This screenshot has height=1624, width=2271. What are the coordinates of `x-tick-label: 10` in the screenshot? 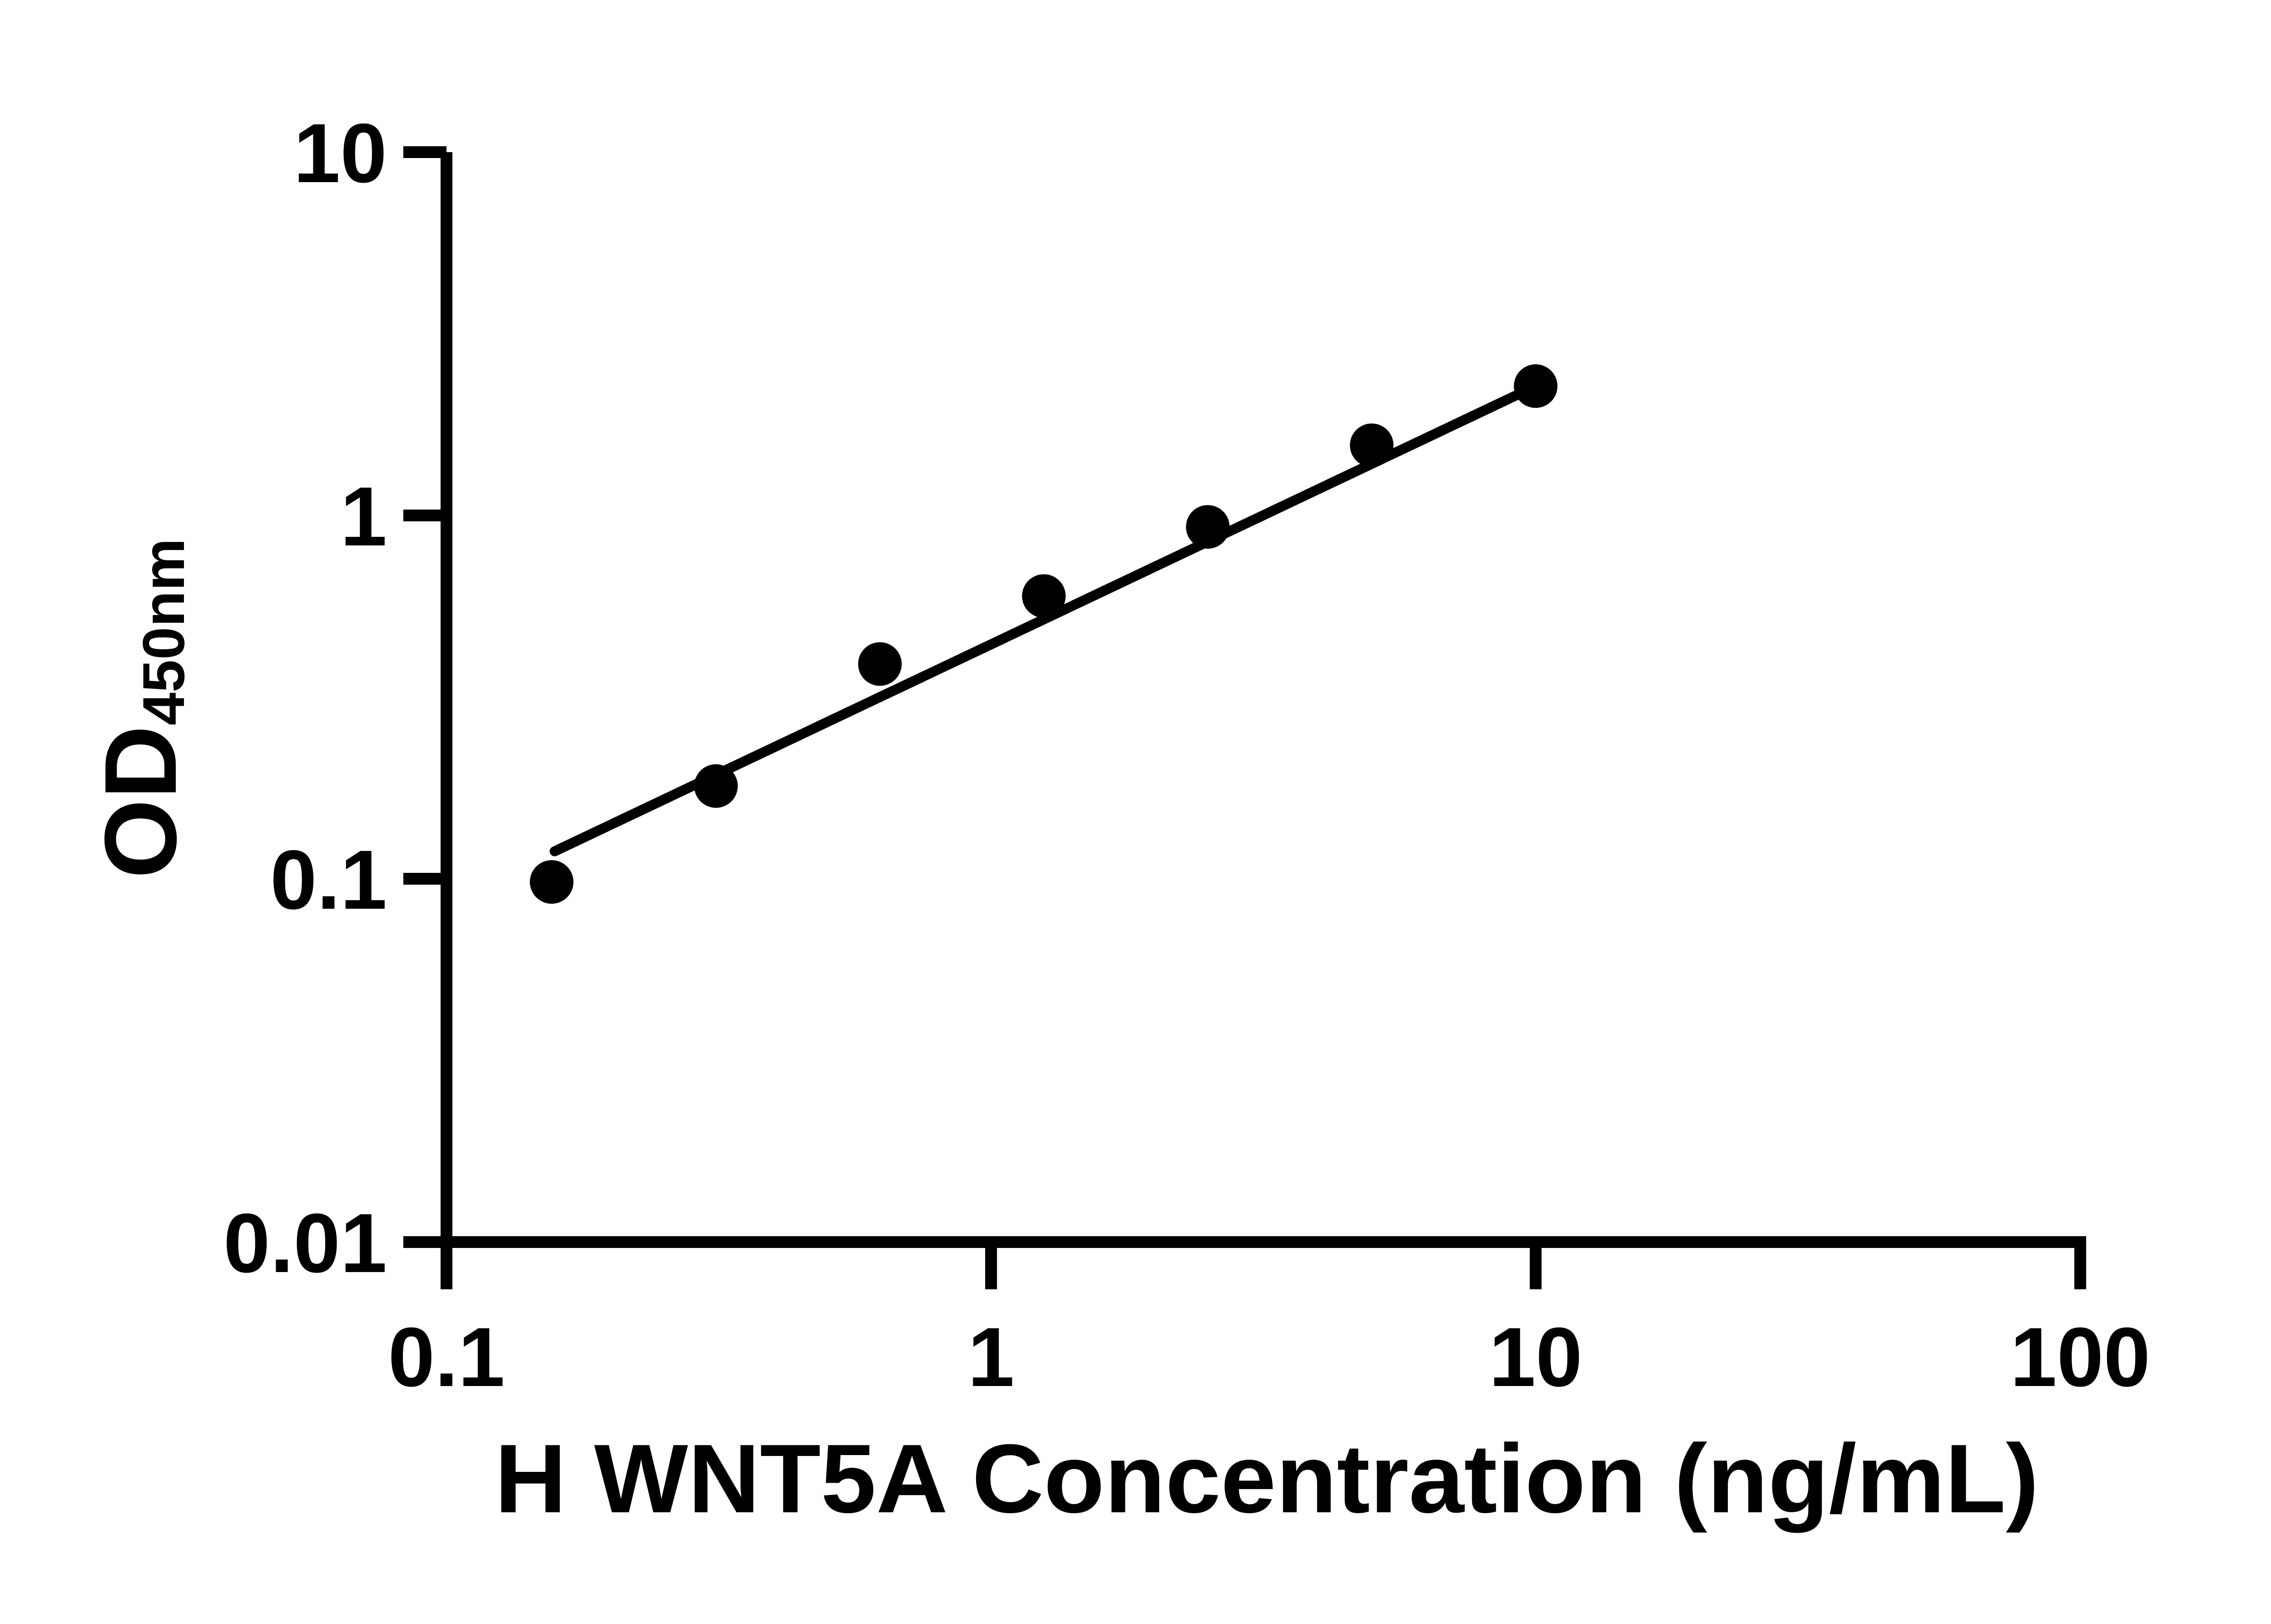 It's located at (1535, 1357).